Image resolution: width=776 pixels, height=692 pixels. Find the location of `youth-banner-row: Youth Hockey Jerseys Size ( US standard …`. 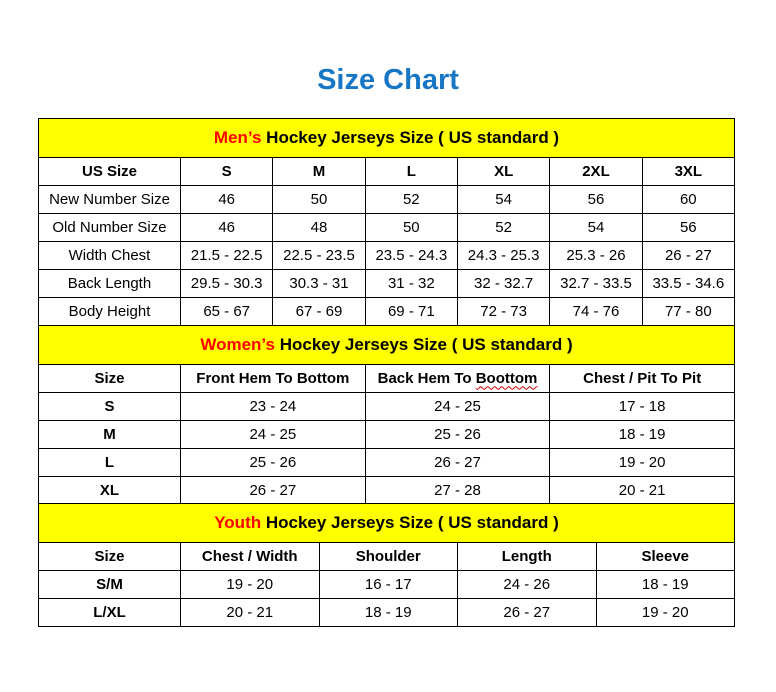

youth-banner-row: Youth Hockey Jerseys Size ( US standard … is located at coordinates (386, 523).